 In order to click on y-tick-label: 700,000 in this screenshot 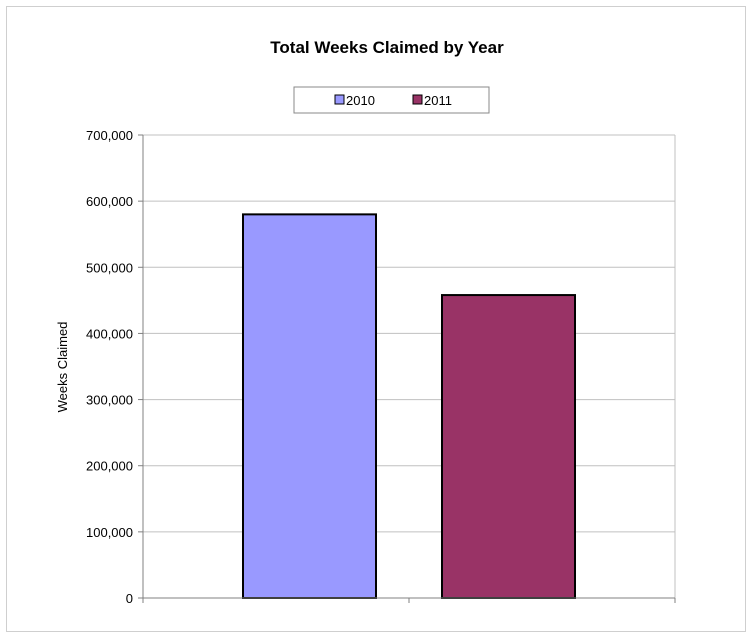, I will do `click(109, 135)`.